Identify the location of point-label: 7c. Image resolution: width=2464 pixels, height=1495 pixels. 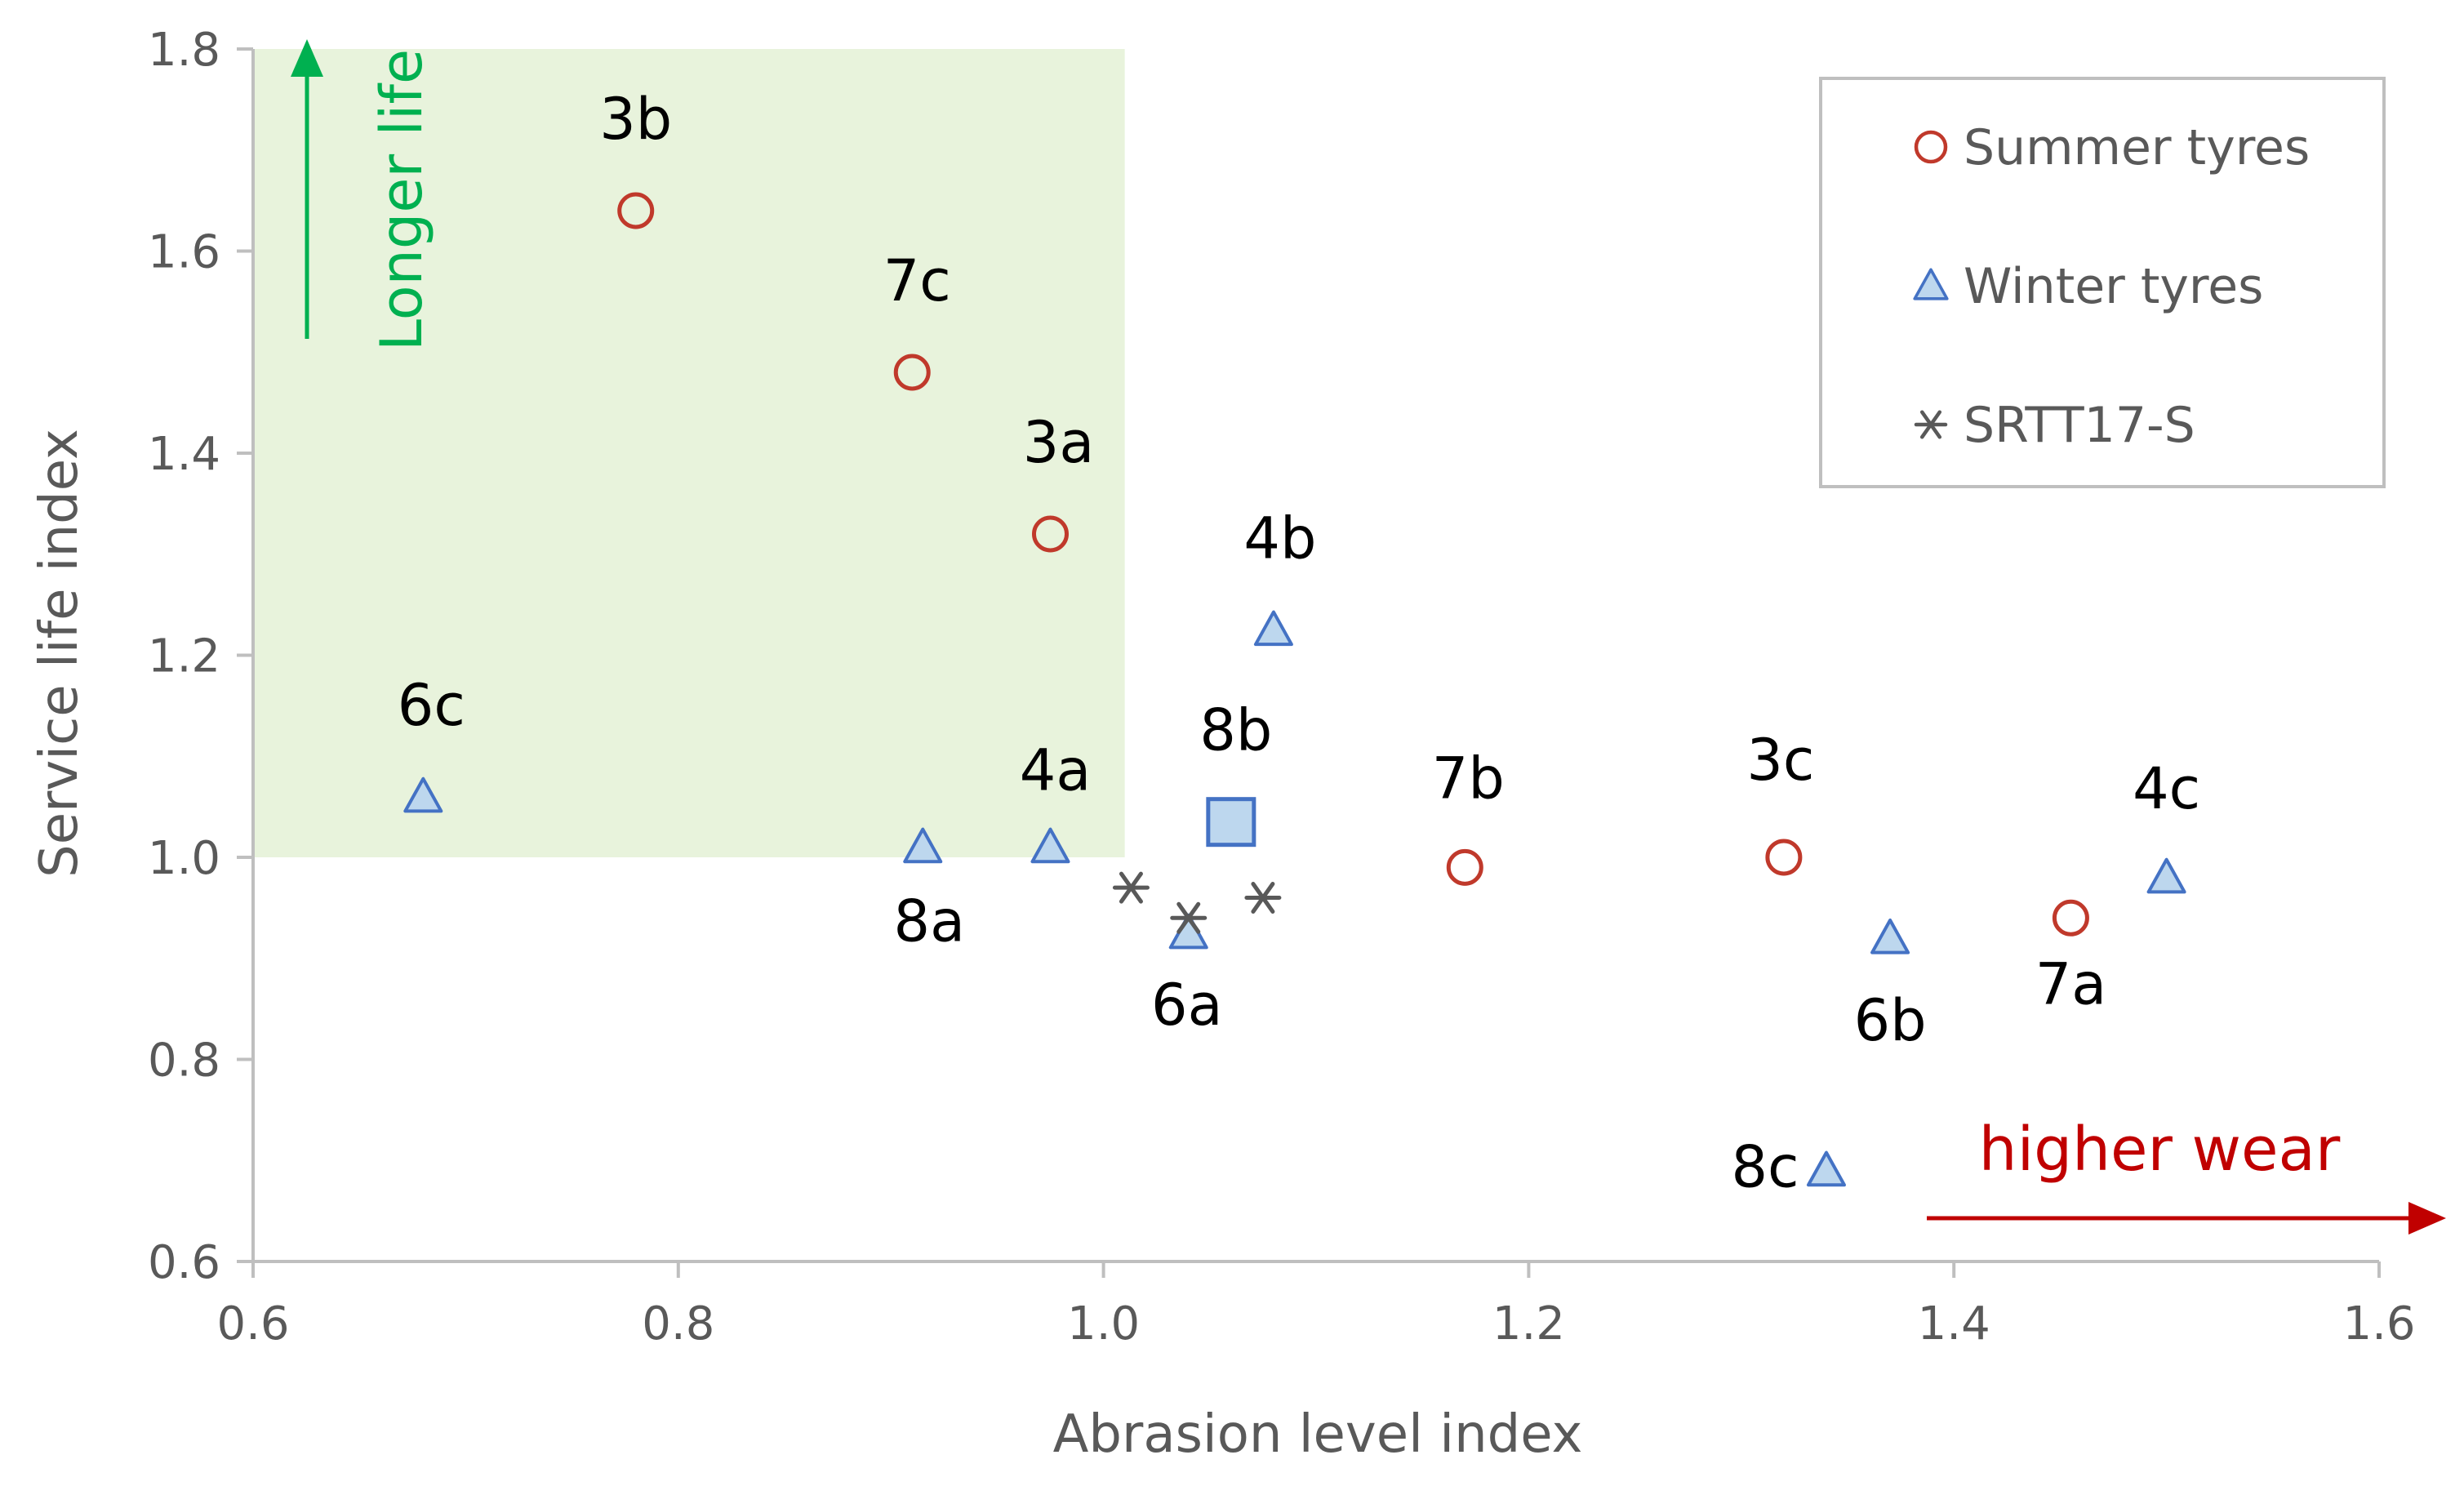
(917, 280).